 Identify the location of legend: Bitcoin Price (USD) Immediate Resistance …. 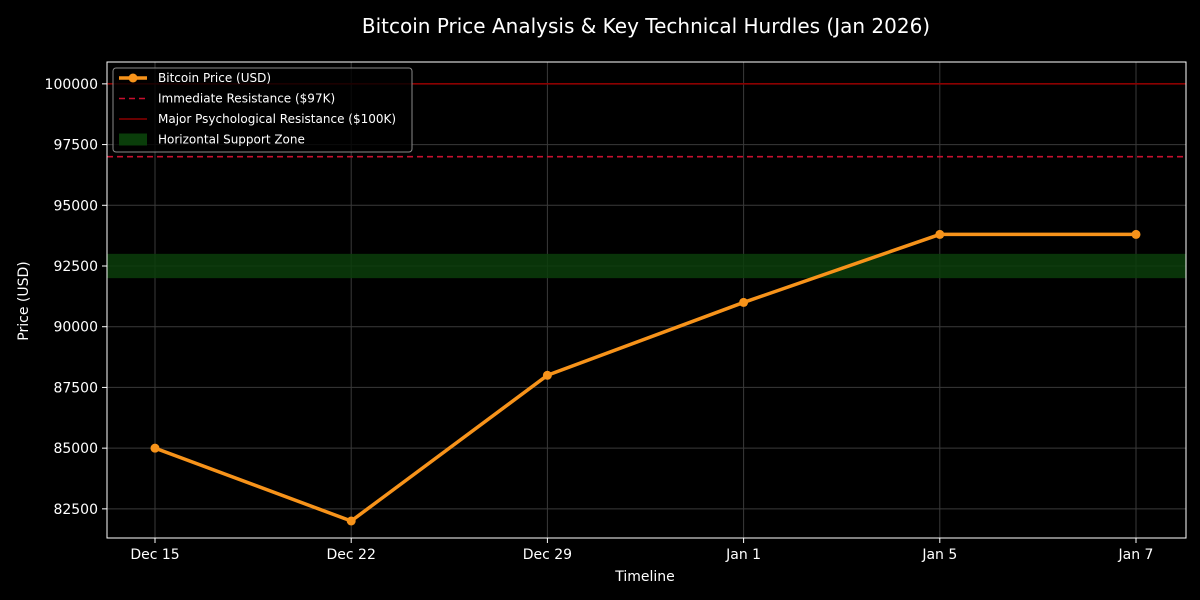
(262, 110).